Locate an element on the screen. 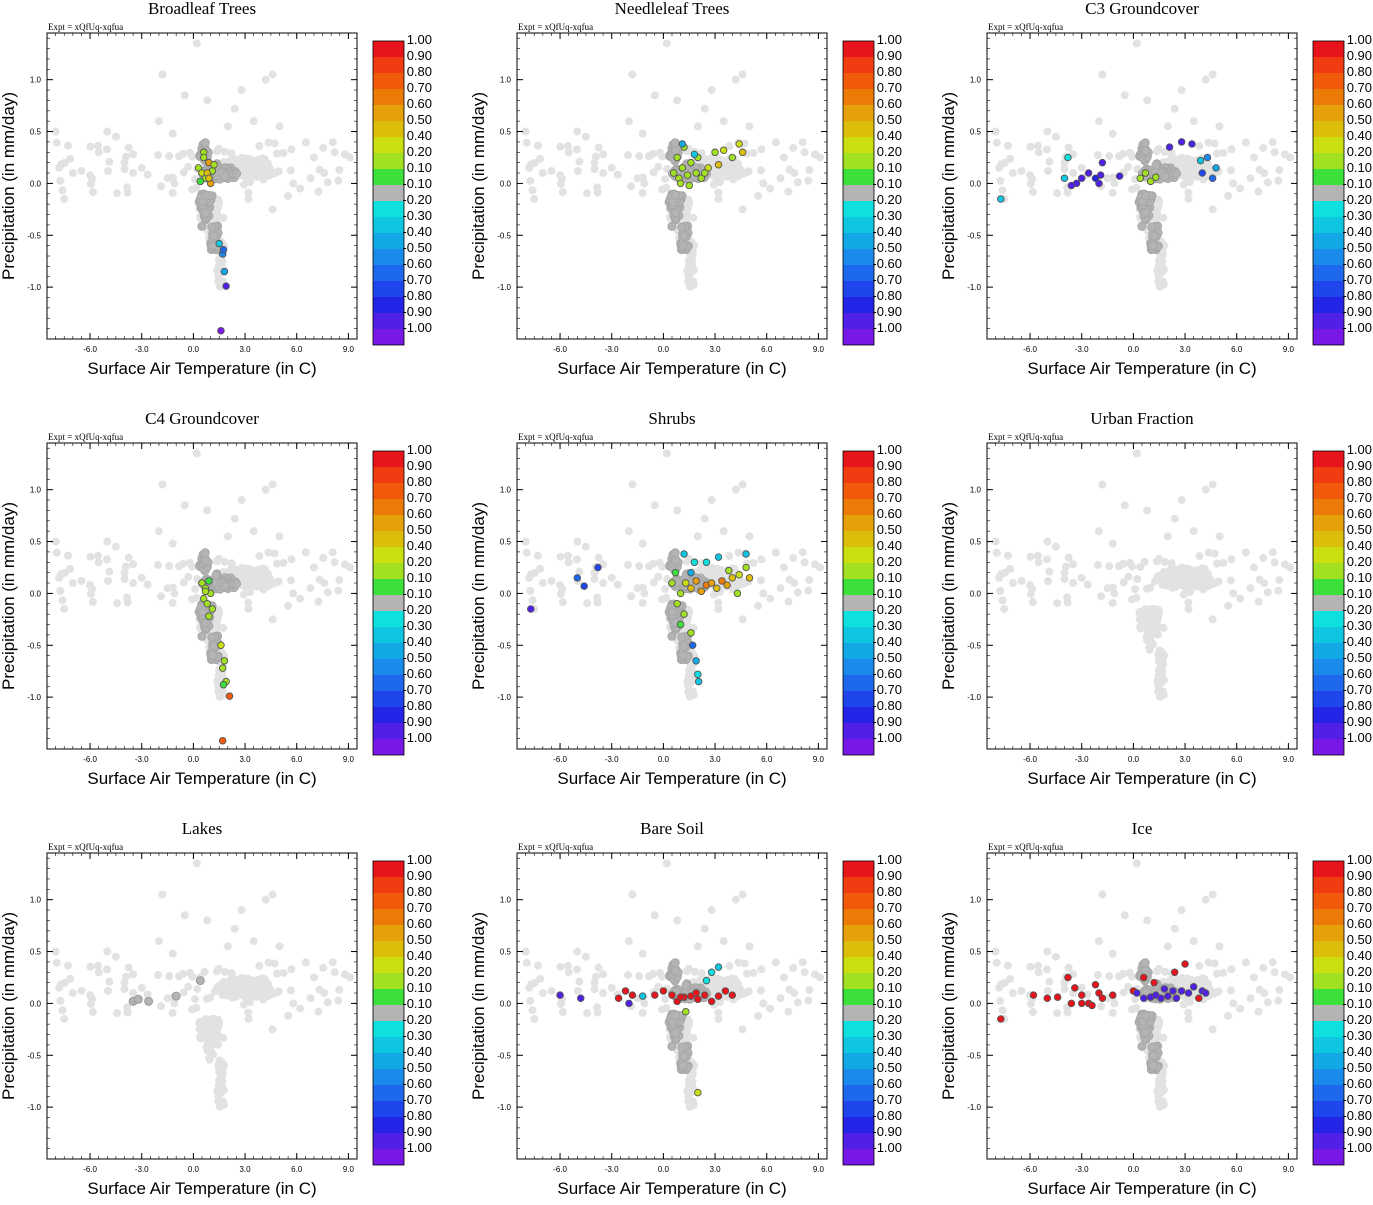  colorbar-label: -1.00 is located at coordinates (417, 327).